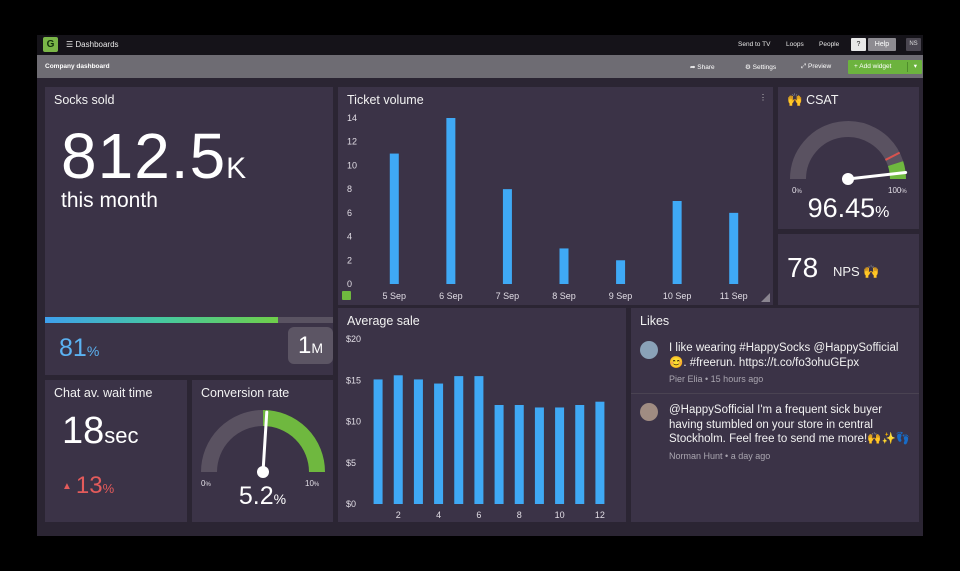  What do you see at coordinates (763, 97) in the screenshot?
I see `widget-menu-icon: ⋮` at bounding box center [763, 97].